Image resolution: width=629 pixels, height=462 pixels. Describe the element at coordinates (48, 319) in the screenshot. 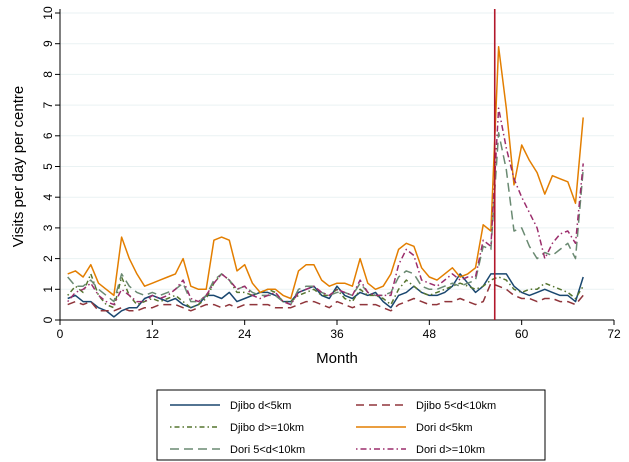

I see `y-tick-label: 0` at that location.